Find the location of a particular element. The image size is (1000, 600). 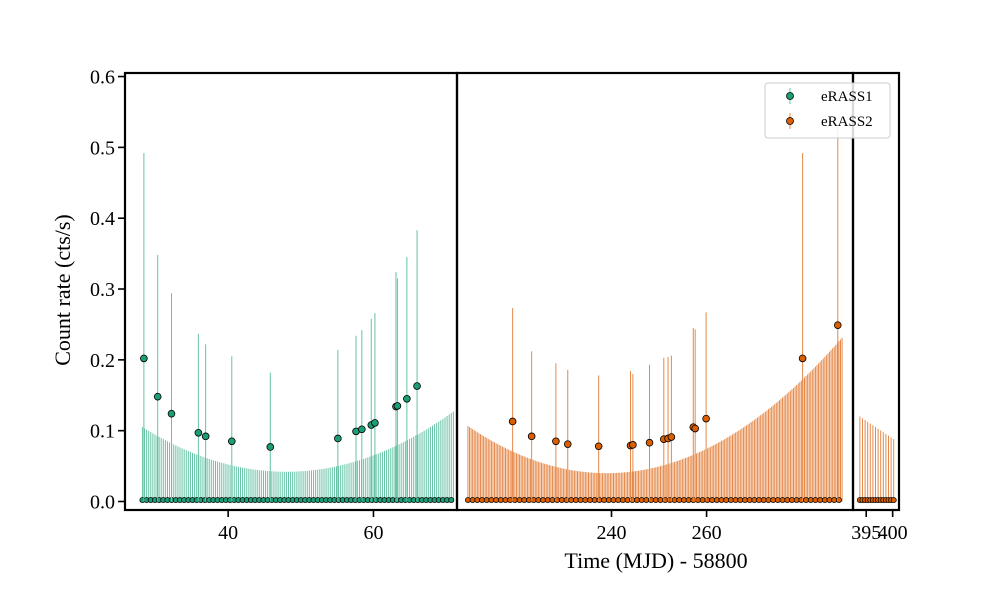

x-tick-label: 240 is located at coordinates (612, 533).